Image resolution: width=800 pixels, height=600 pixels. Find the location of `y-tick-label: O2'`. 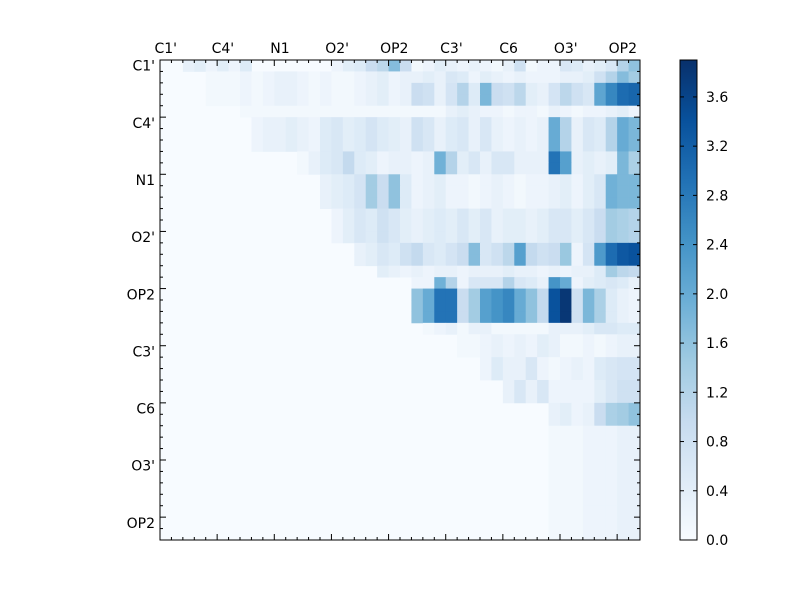

y-tick-label: O2' is located at coordinates (143, 238).